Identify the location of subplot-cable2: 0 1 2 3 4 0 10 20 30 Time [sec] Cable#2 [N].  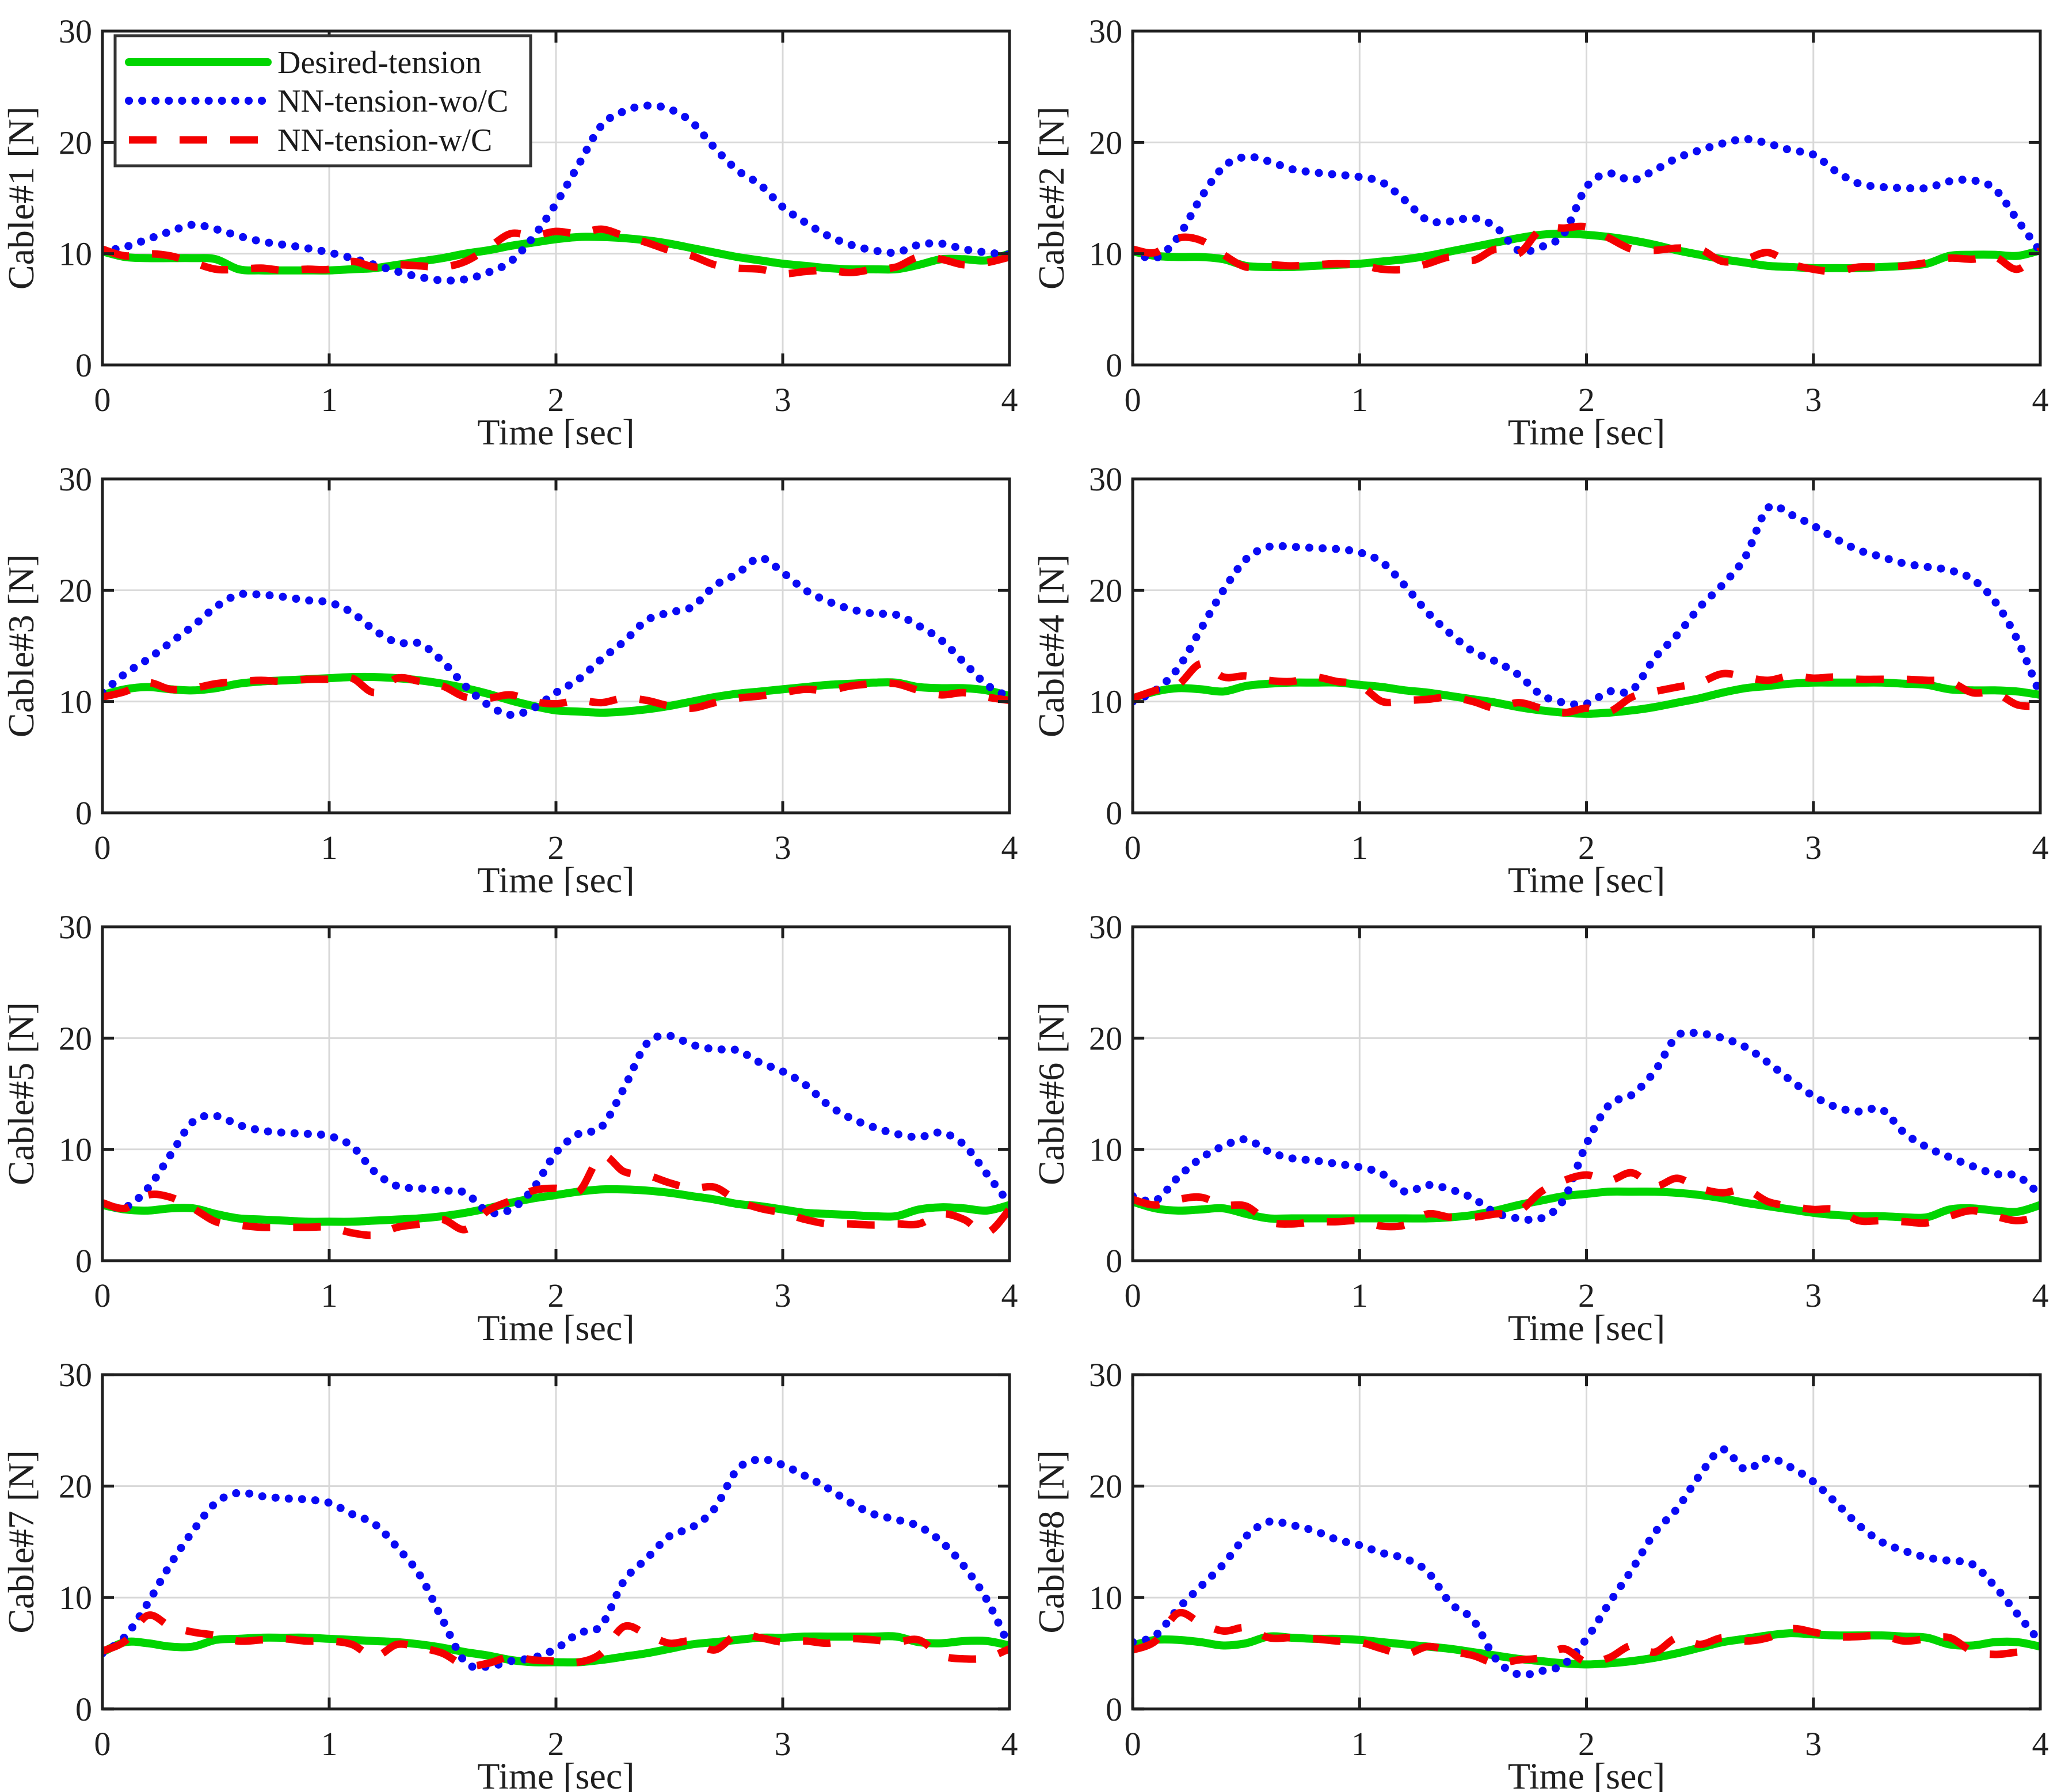
(1545, 224).